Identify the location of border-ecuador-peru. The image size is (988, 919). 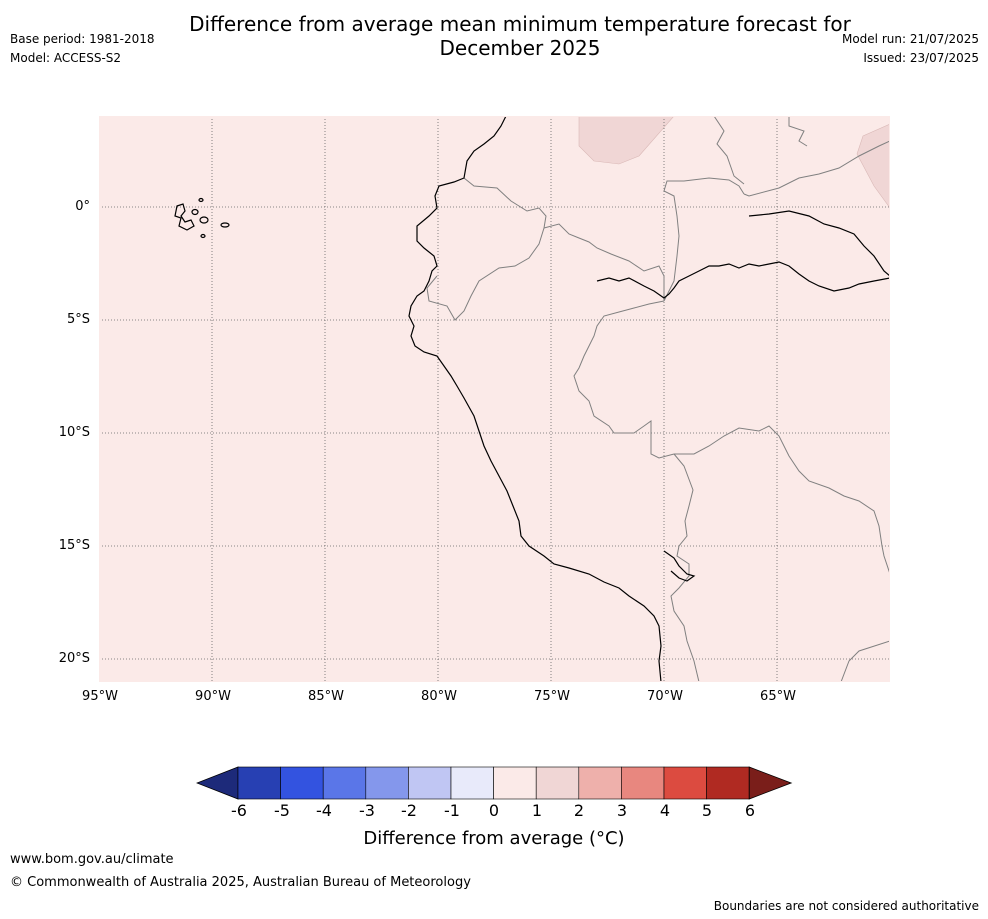
(486, 249).